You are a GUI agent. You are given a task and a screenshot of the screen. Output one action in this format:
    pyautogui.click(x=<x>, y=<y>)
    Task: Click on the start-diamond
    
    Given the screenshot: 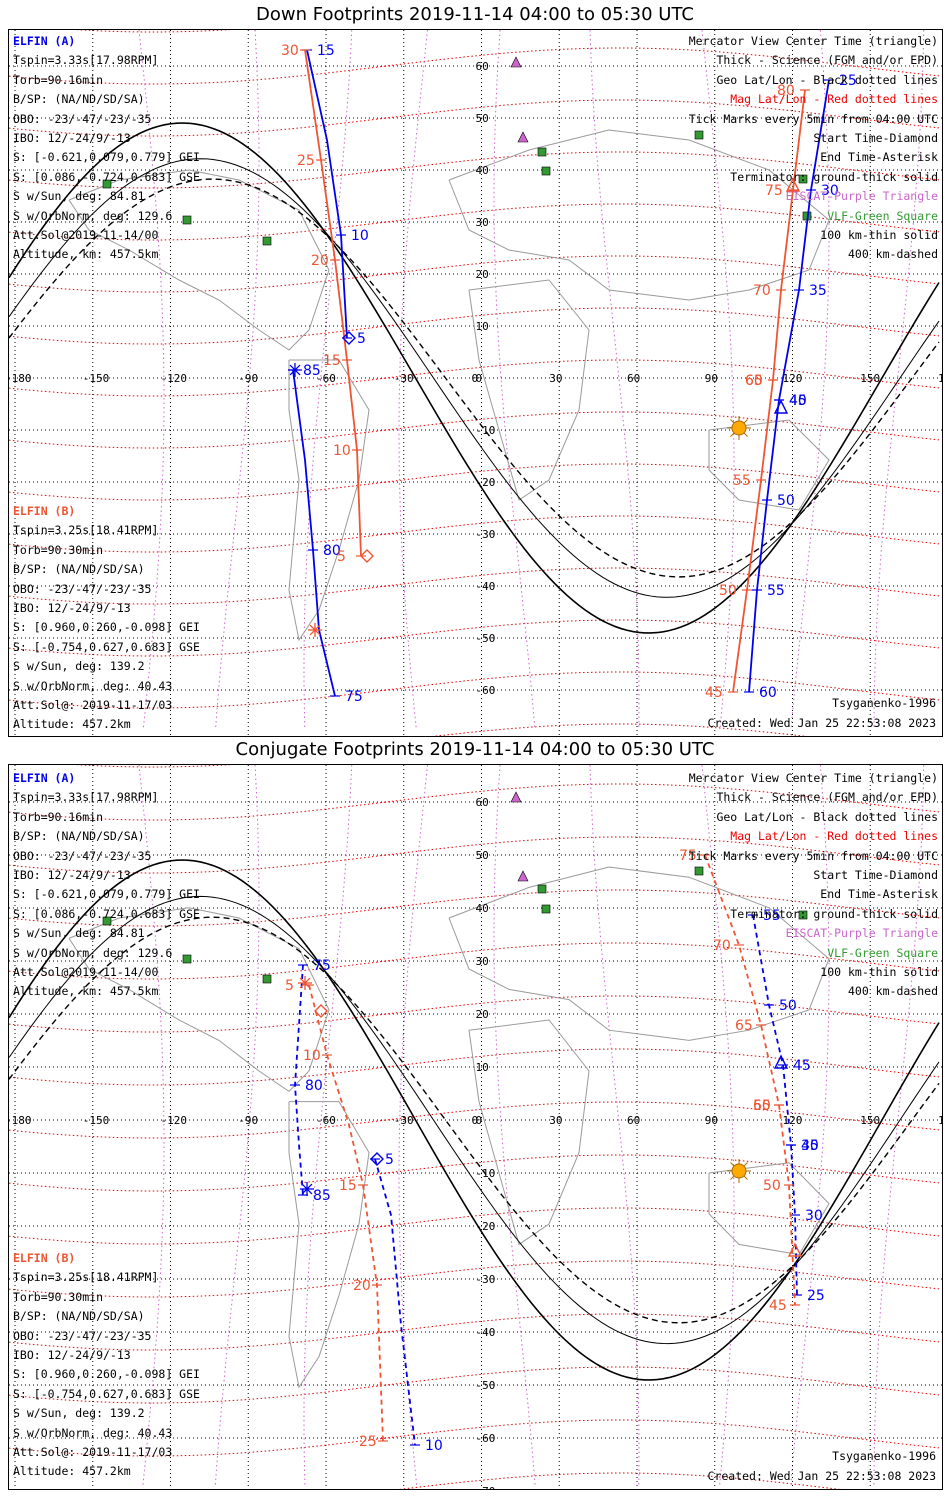 What is the action you would take?
    pyautogui.click(x=321, y=1011)
    